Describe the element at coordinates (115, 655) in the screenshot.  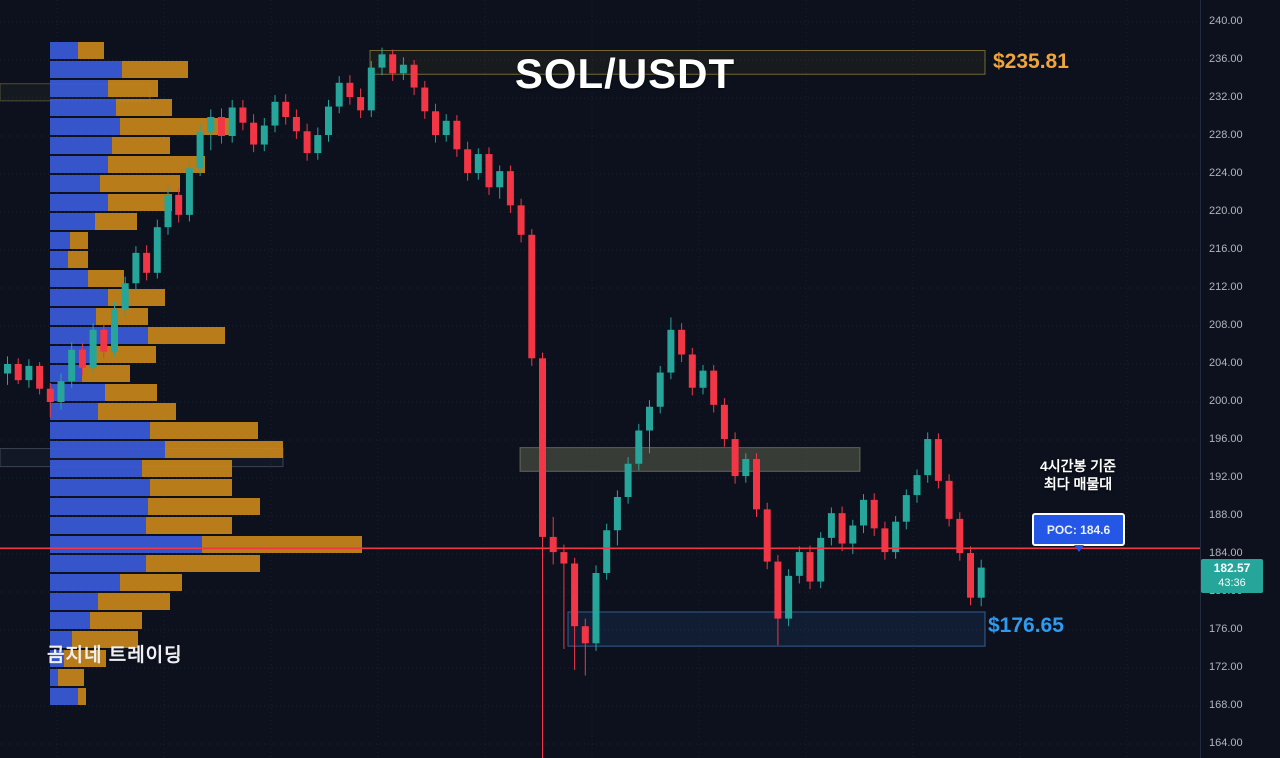
I see `watermark-text: 곰지네 트레이딩` at that location.